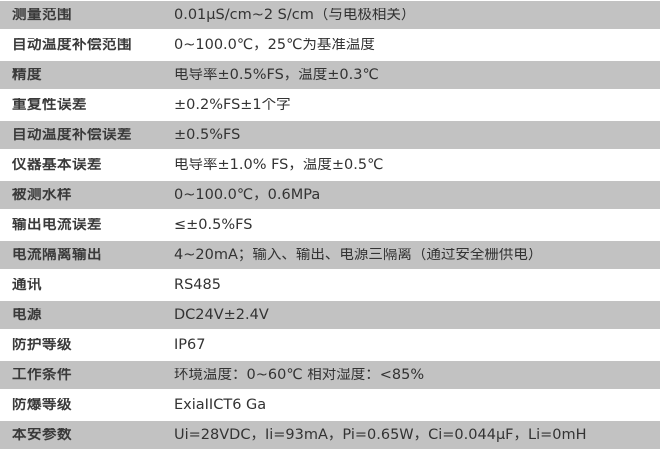  What do you see at coordinates (27, 285) in the screenshot?
I see `spec-label: 通讯` at bounding box center [27, 285].